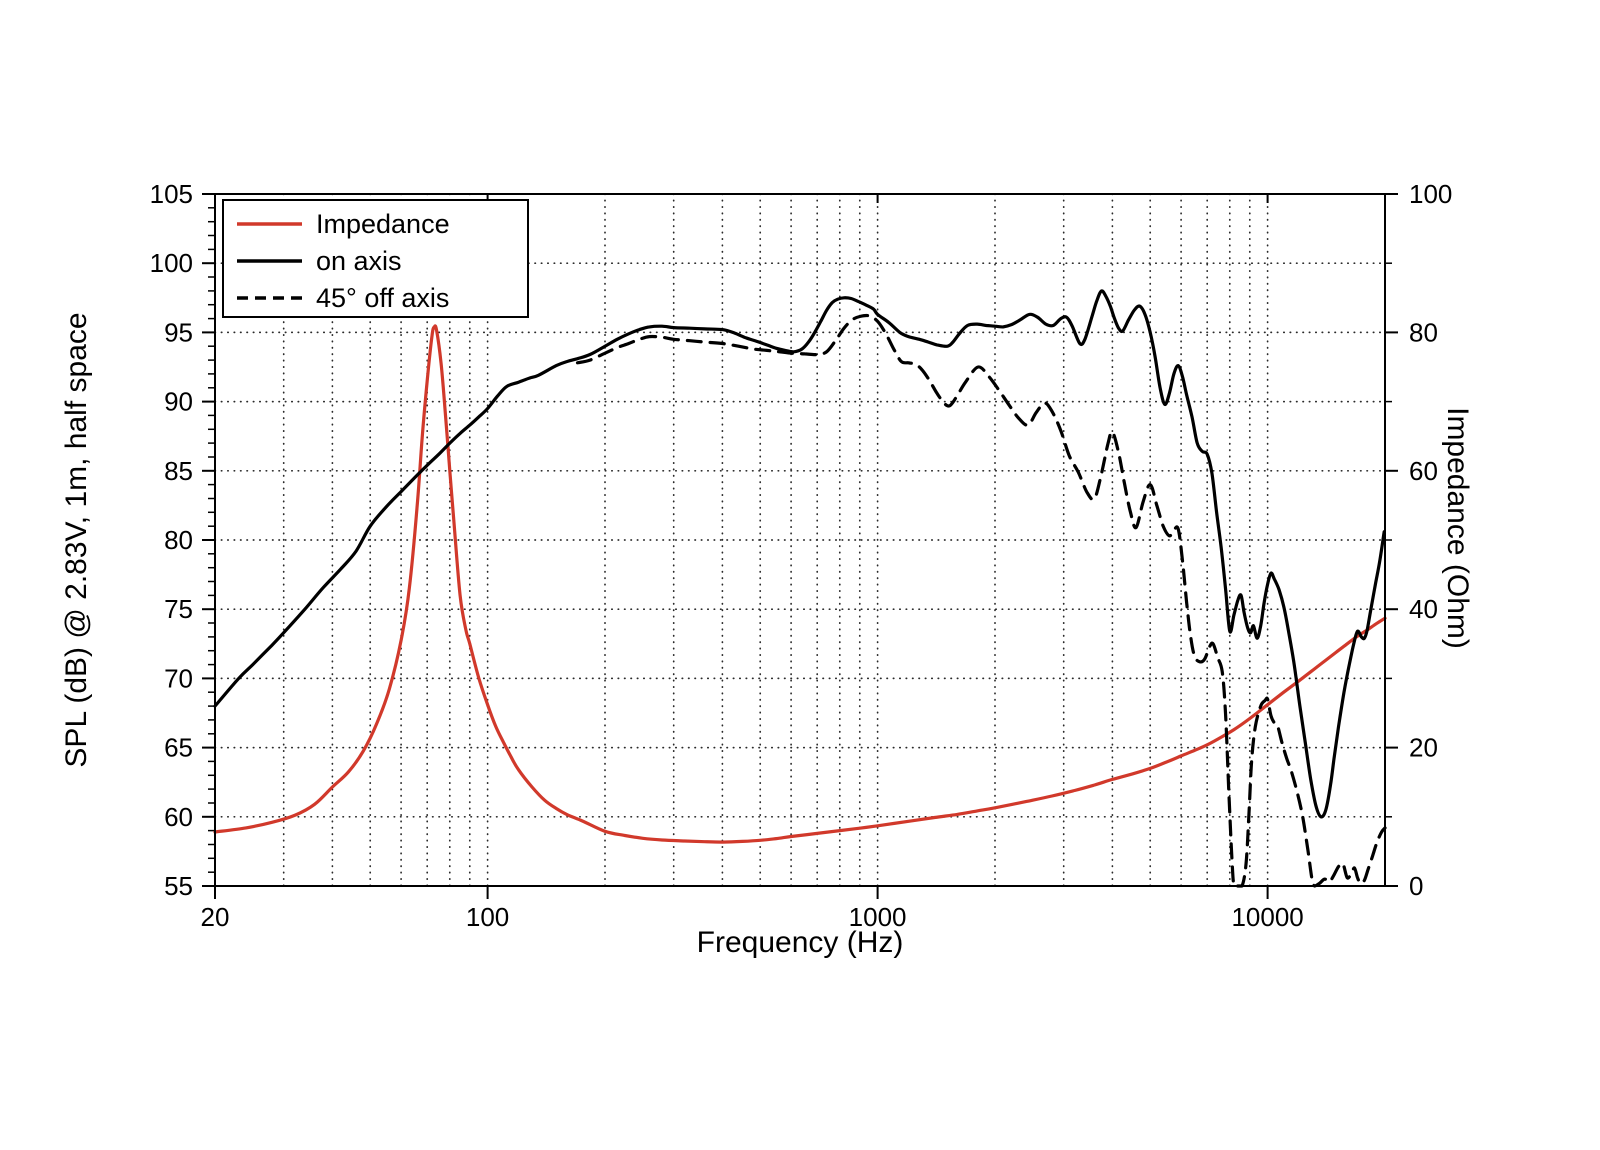 The image size is (1600, 1150). What do you see at coordinates (76, 539) in the screenshot?
I see `y-left-axis-label: SPL (dB) @ 2.83V, 1m, half space` at bounding box center [76, 539].